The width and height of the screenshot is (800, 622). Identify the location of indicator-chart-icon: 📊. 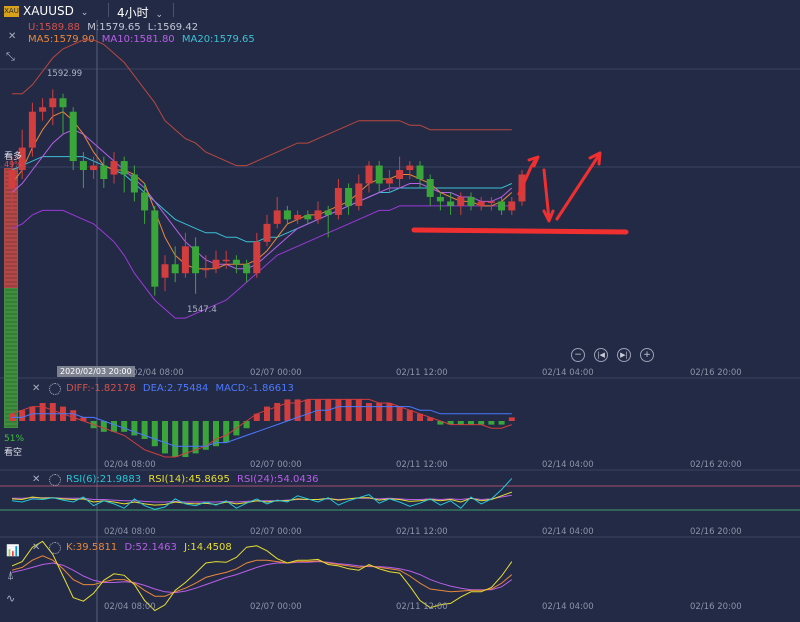
(13, 550).